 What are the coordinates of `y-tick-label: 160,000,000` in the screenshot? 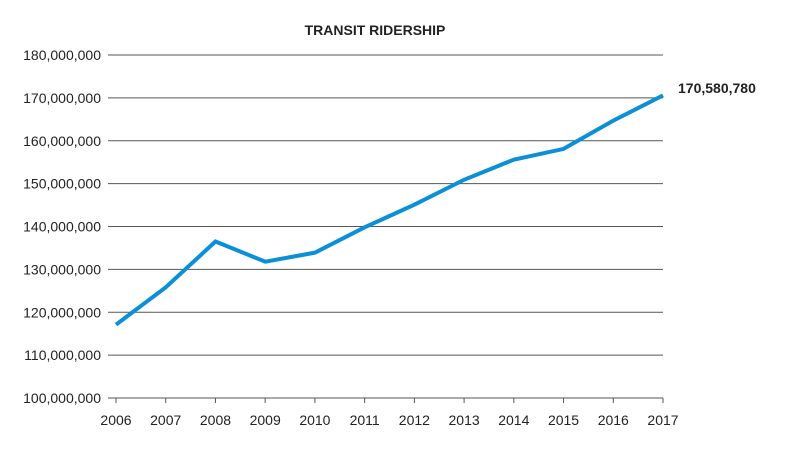 It's located at (62, 141).